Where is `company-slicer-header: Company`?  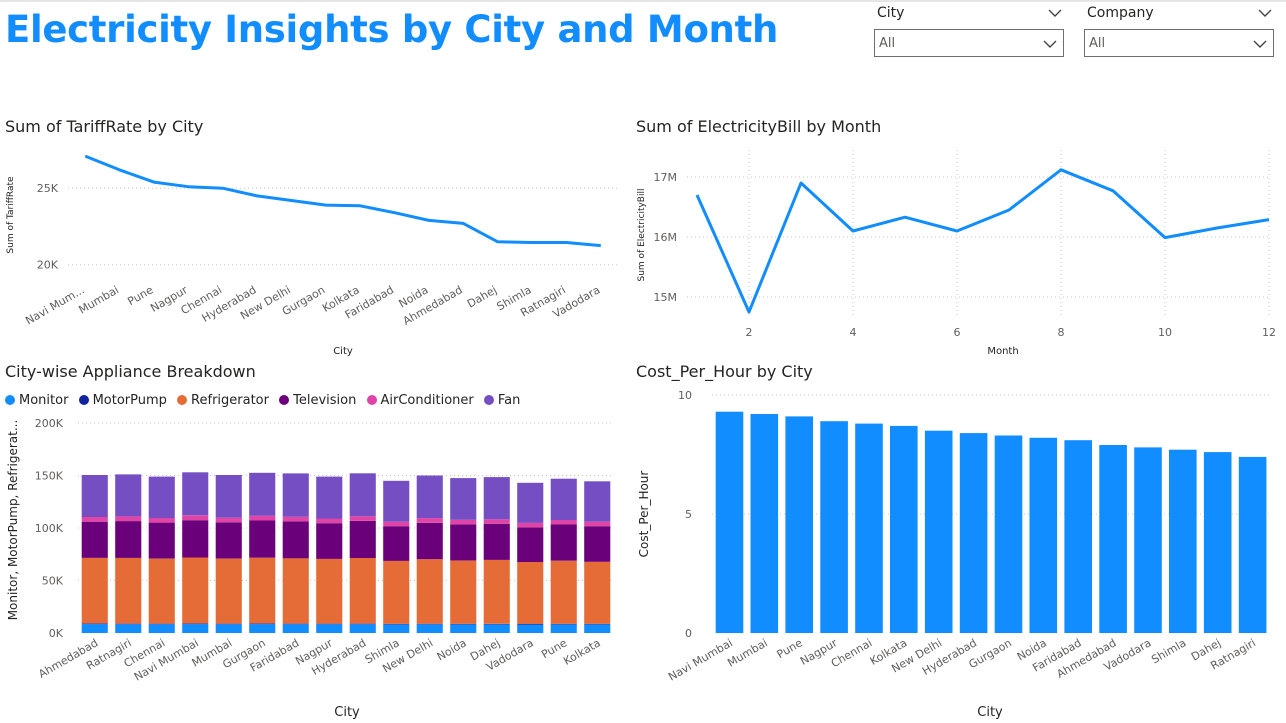 company-slicer-header: Company is located at coordinates (1179, 14).